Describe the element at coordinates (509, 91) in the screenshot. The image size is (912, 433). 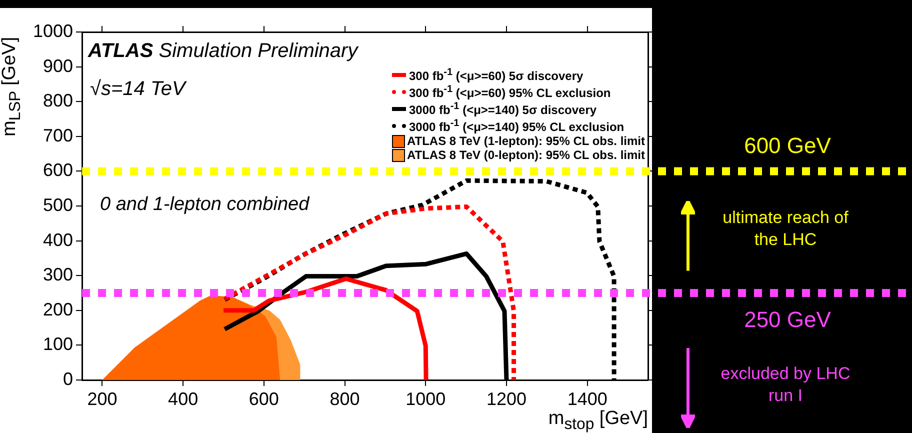
I see `legend-label: 300 fb$^{-1}$ (<μ>=60) 95% CL exclusion` at that location.